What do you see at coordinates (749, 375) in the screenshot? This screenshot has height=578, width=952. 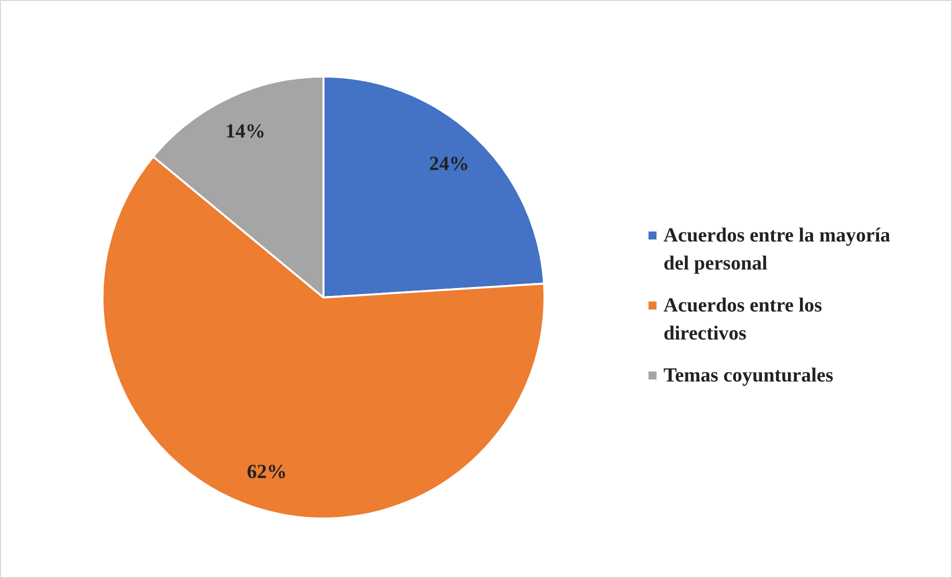 I see `legend-label: Temas coyunturales` at bounding box center [749, 375].